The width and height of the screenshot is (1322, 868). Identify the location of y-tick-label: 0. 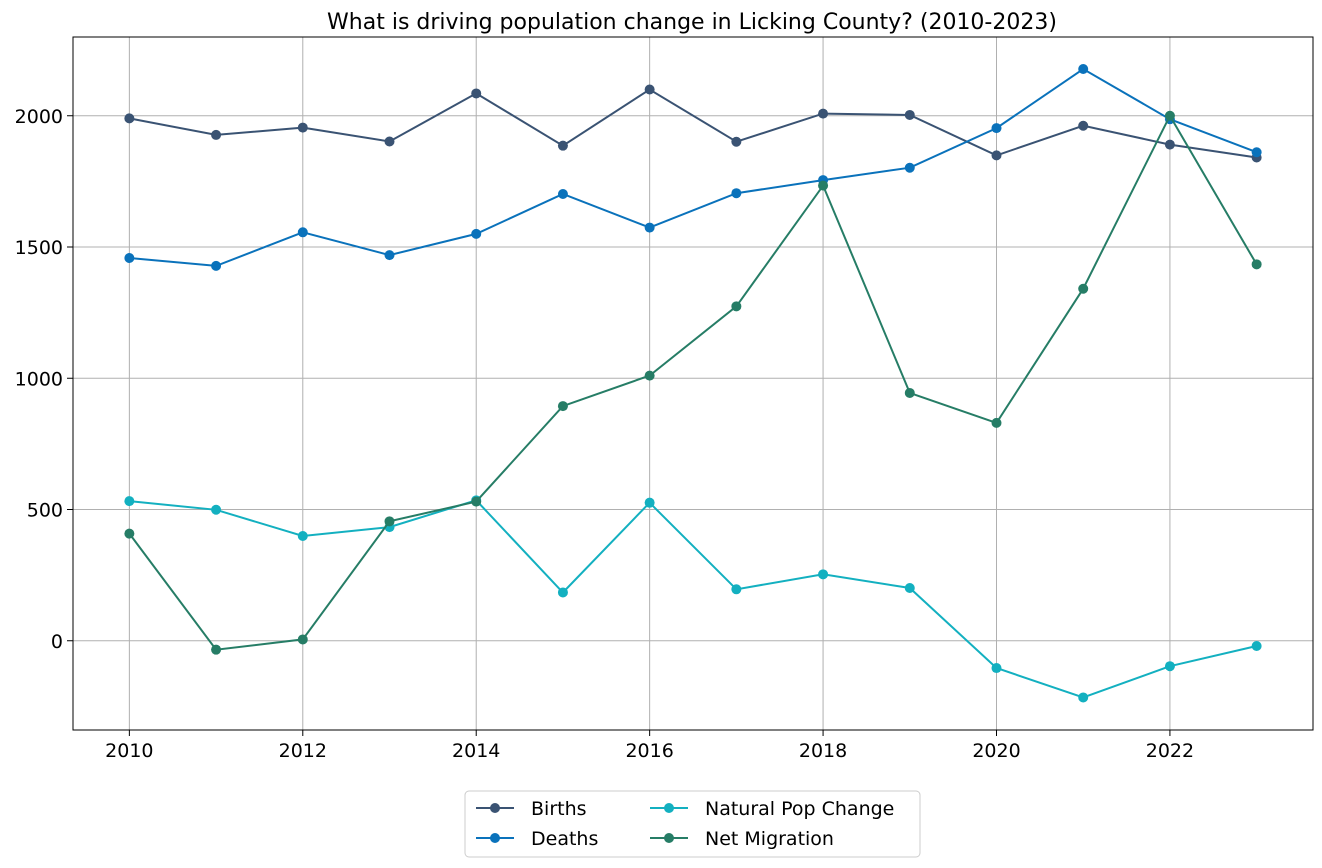
(57, 642).